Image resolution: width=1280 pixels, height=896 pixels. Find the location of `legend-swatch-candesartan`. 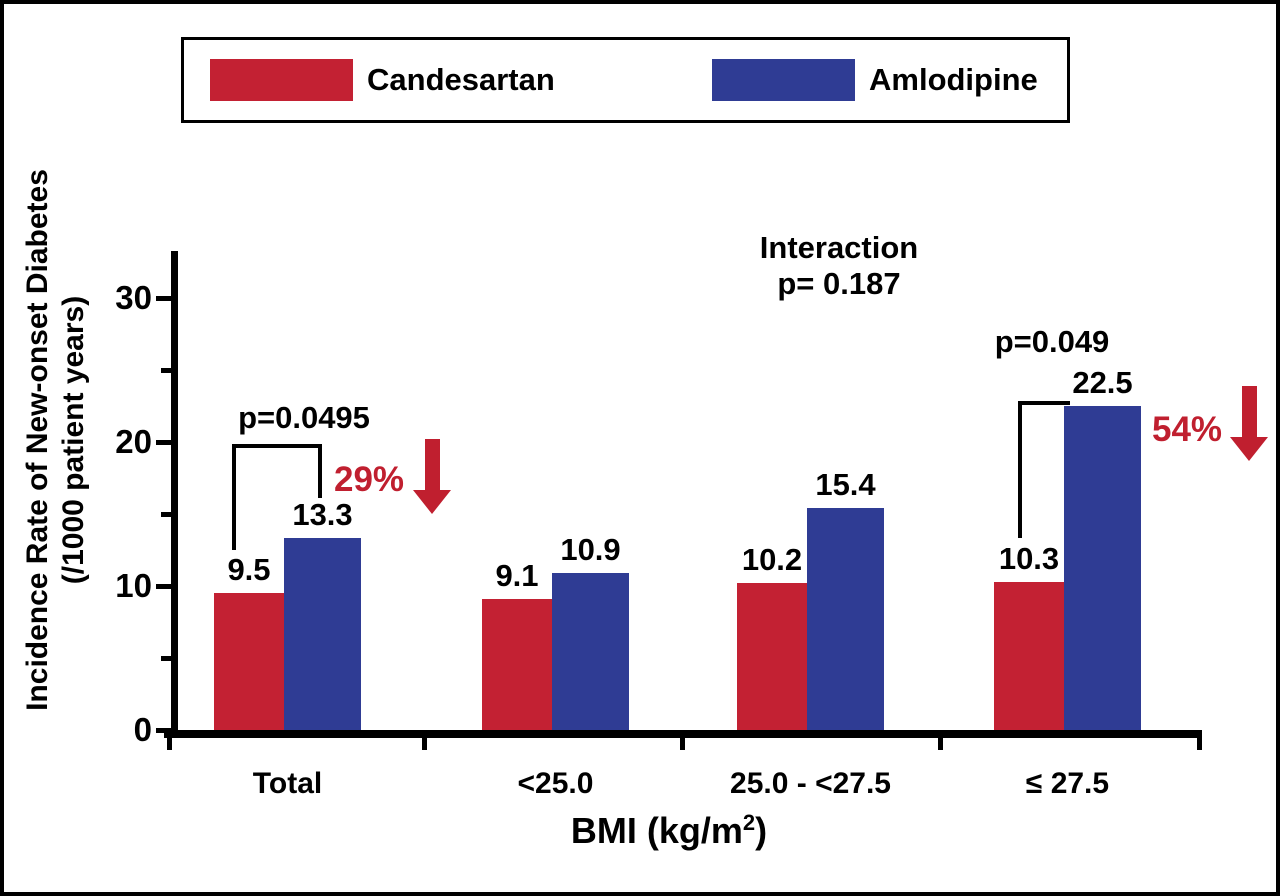

legend-swatch-candesartan is located at coordinates (281, 80).